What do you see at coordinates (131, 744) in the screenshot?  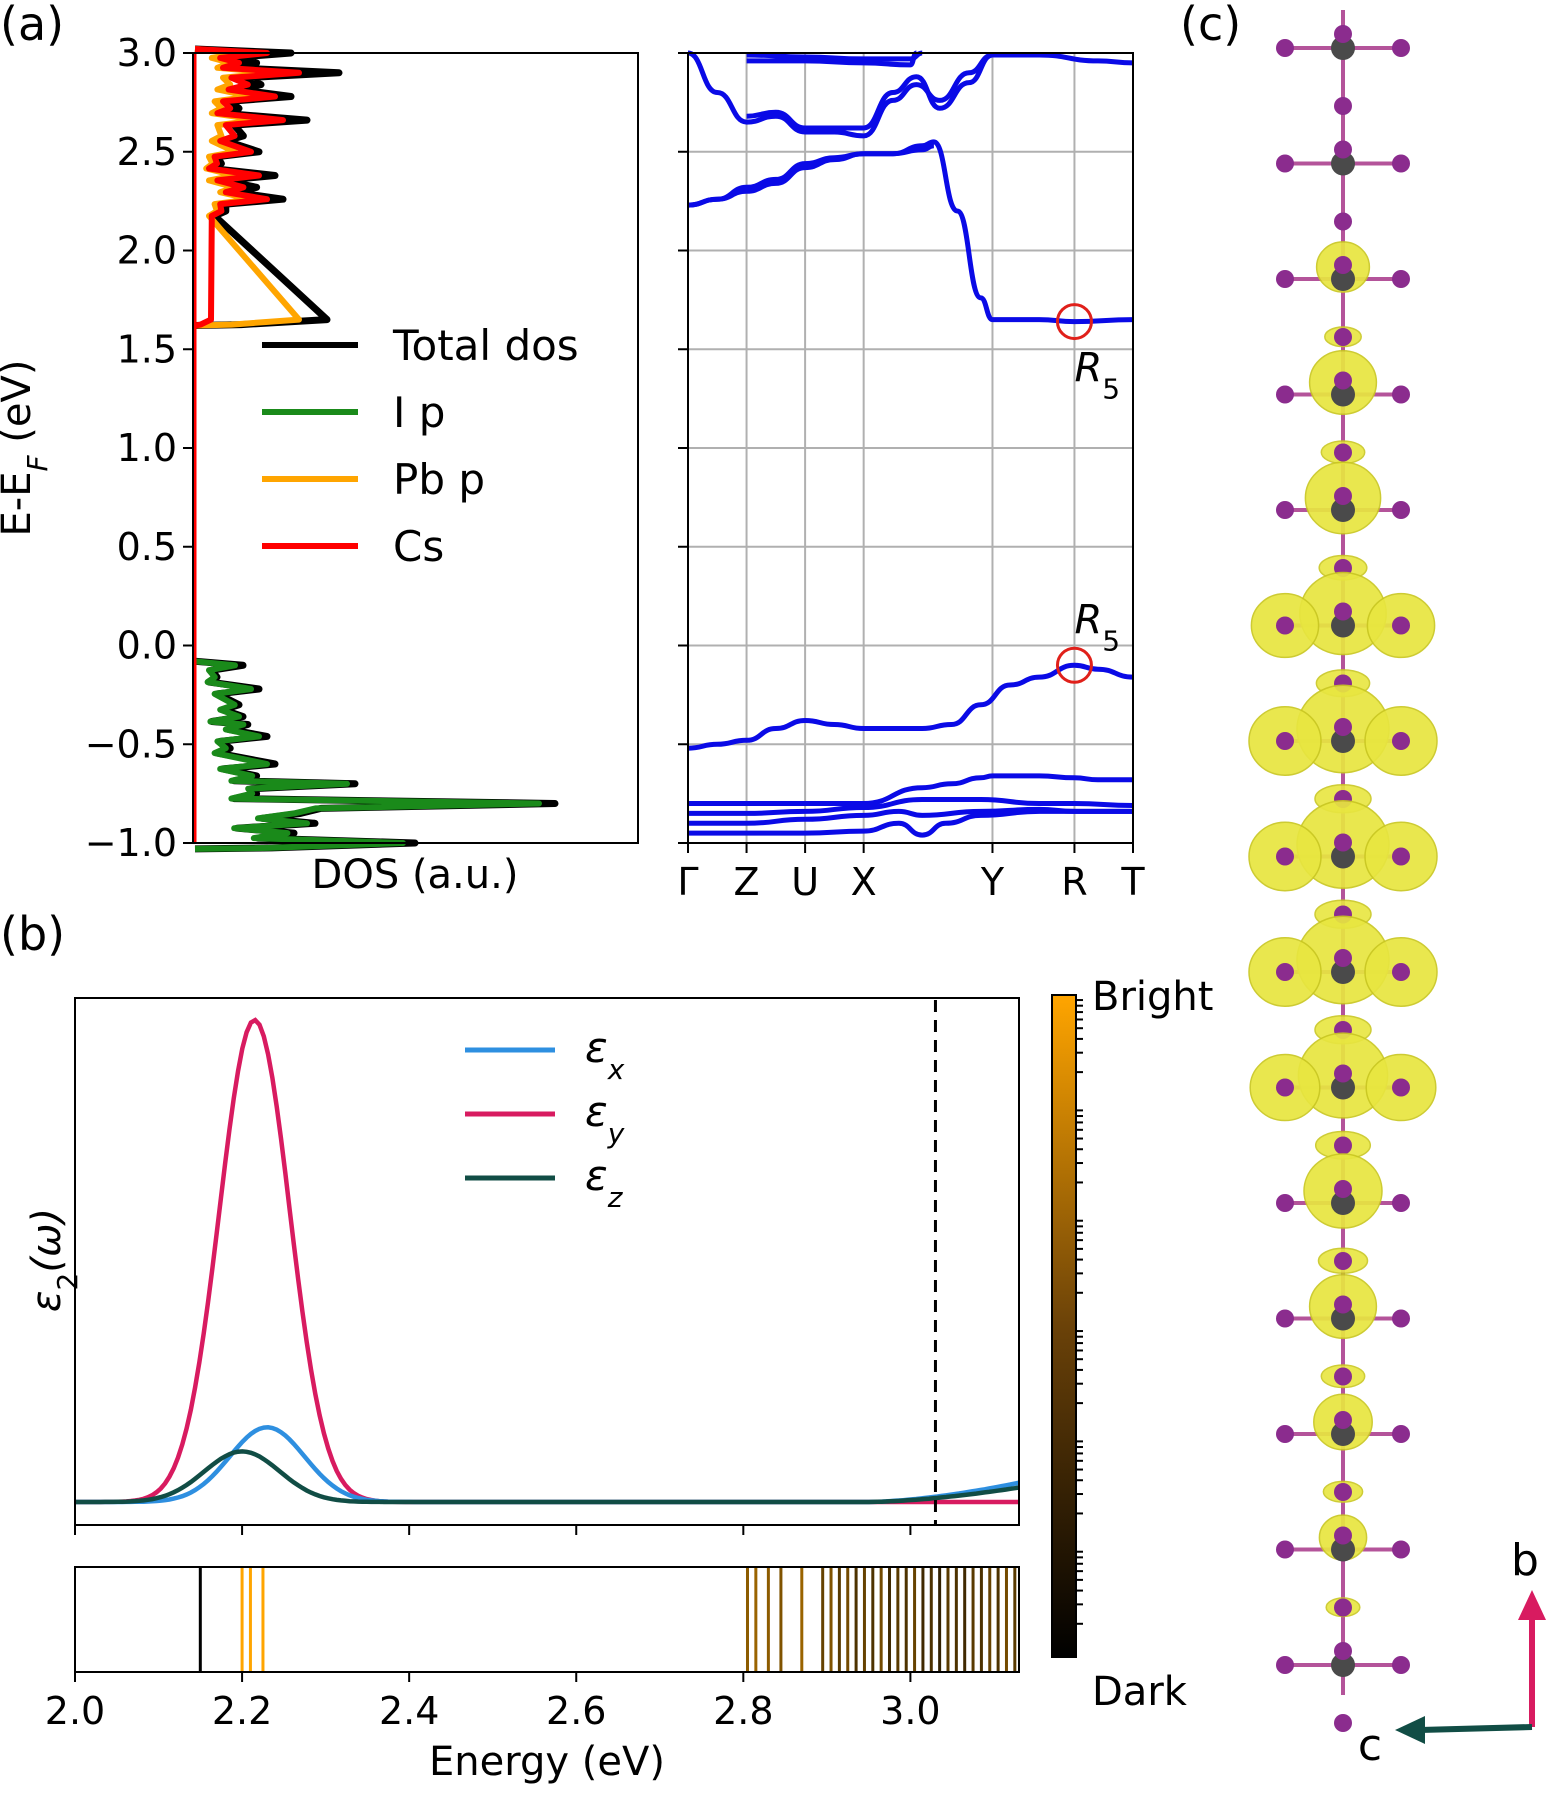 I see `dos-ytick-label: −0.5` at bounding box center [131, 744].